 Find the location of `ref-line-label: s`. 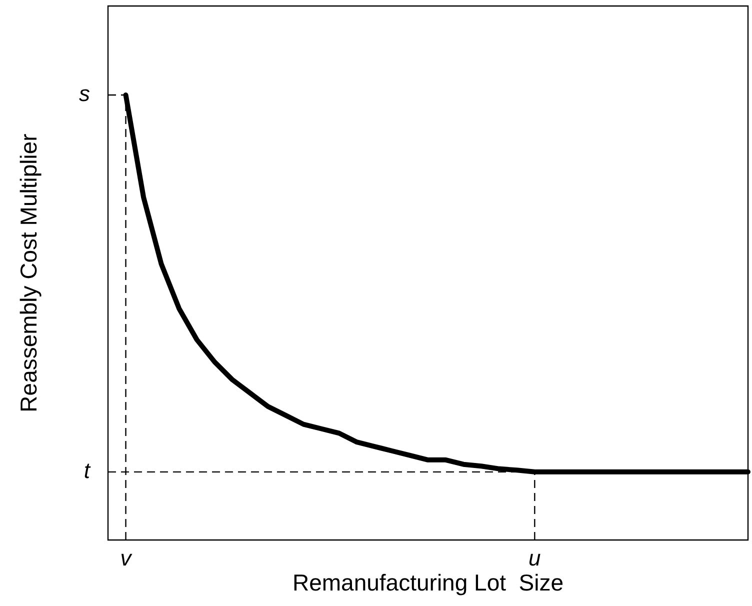

ref-line-label: s is located at coordinates (84, 93).